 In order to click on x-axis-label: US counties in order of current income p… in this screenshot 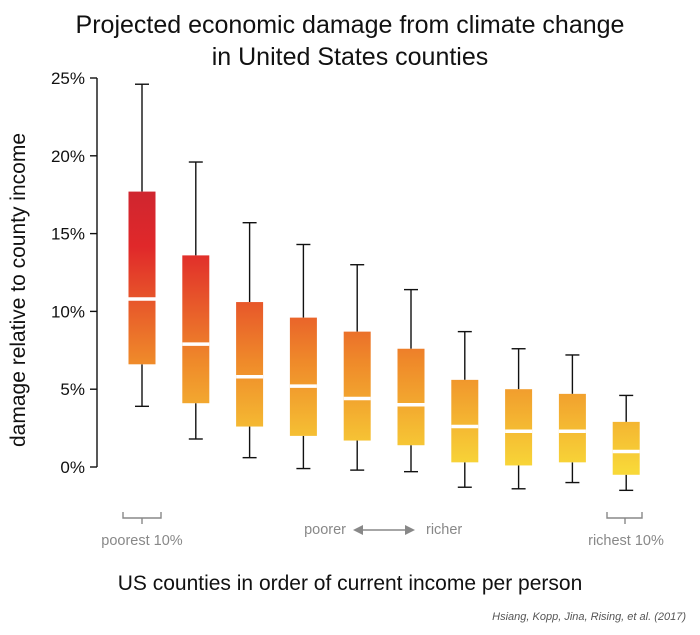, I will do `click(350, 583)`.